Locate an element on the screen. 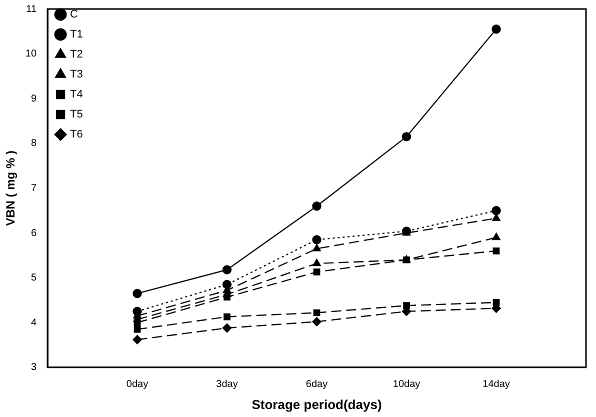 The image size is (596, 417). y-tick-label: 5 is located at coordinates (33, 278).